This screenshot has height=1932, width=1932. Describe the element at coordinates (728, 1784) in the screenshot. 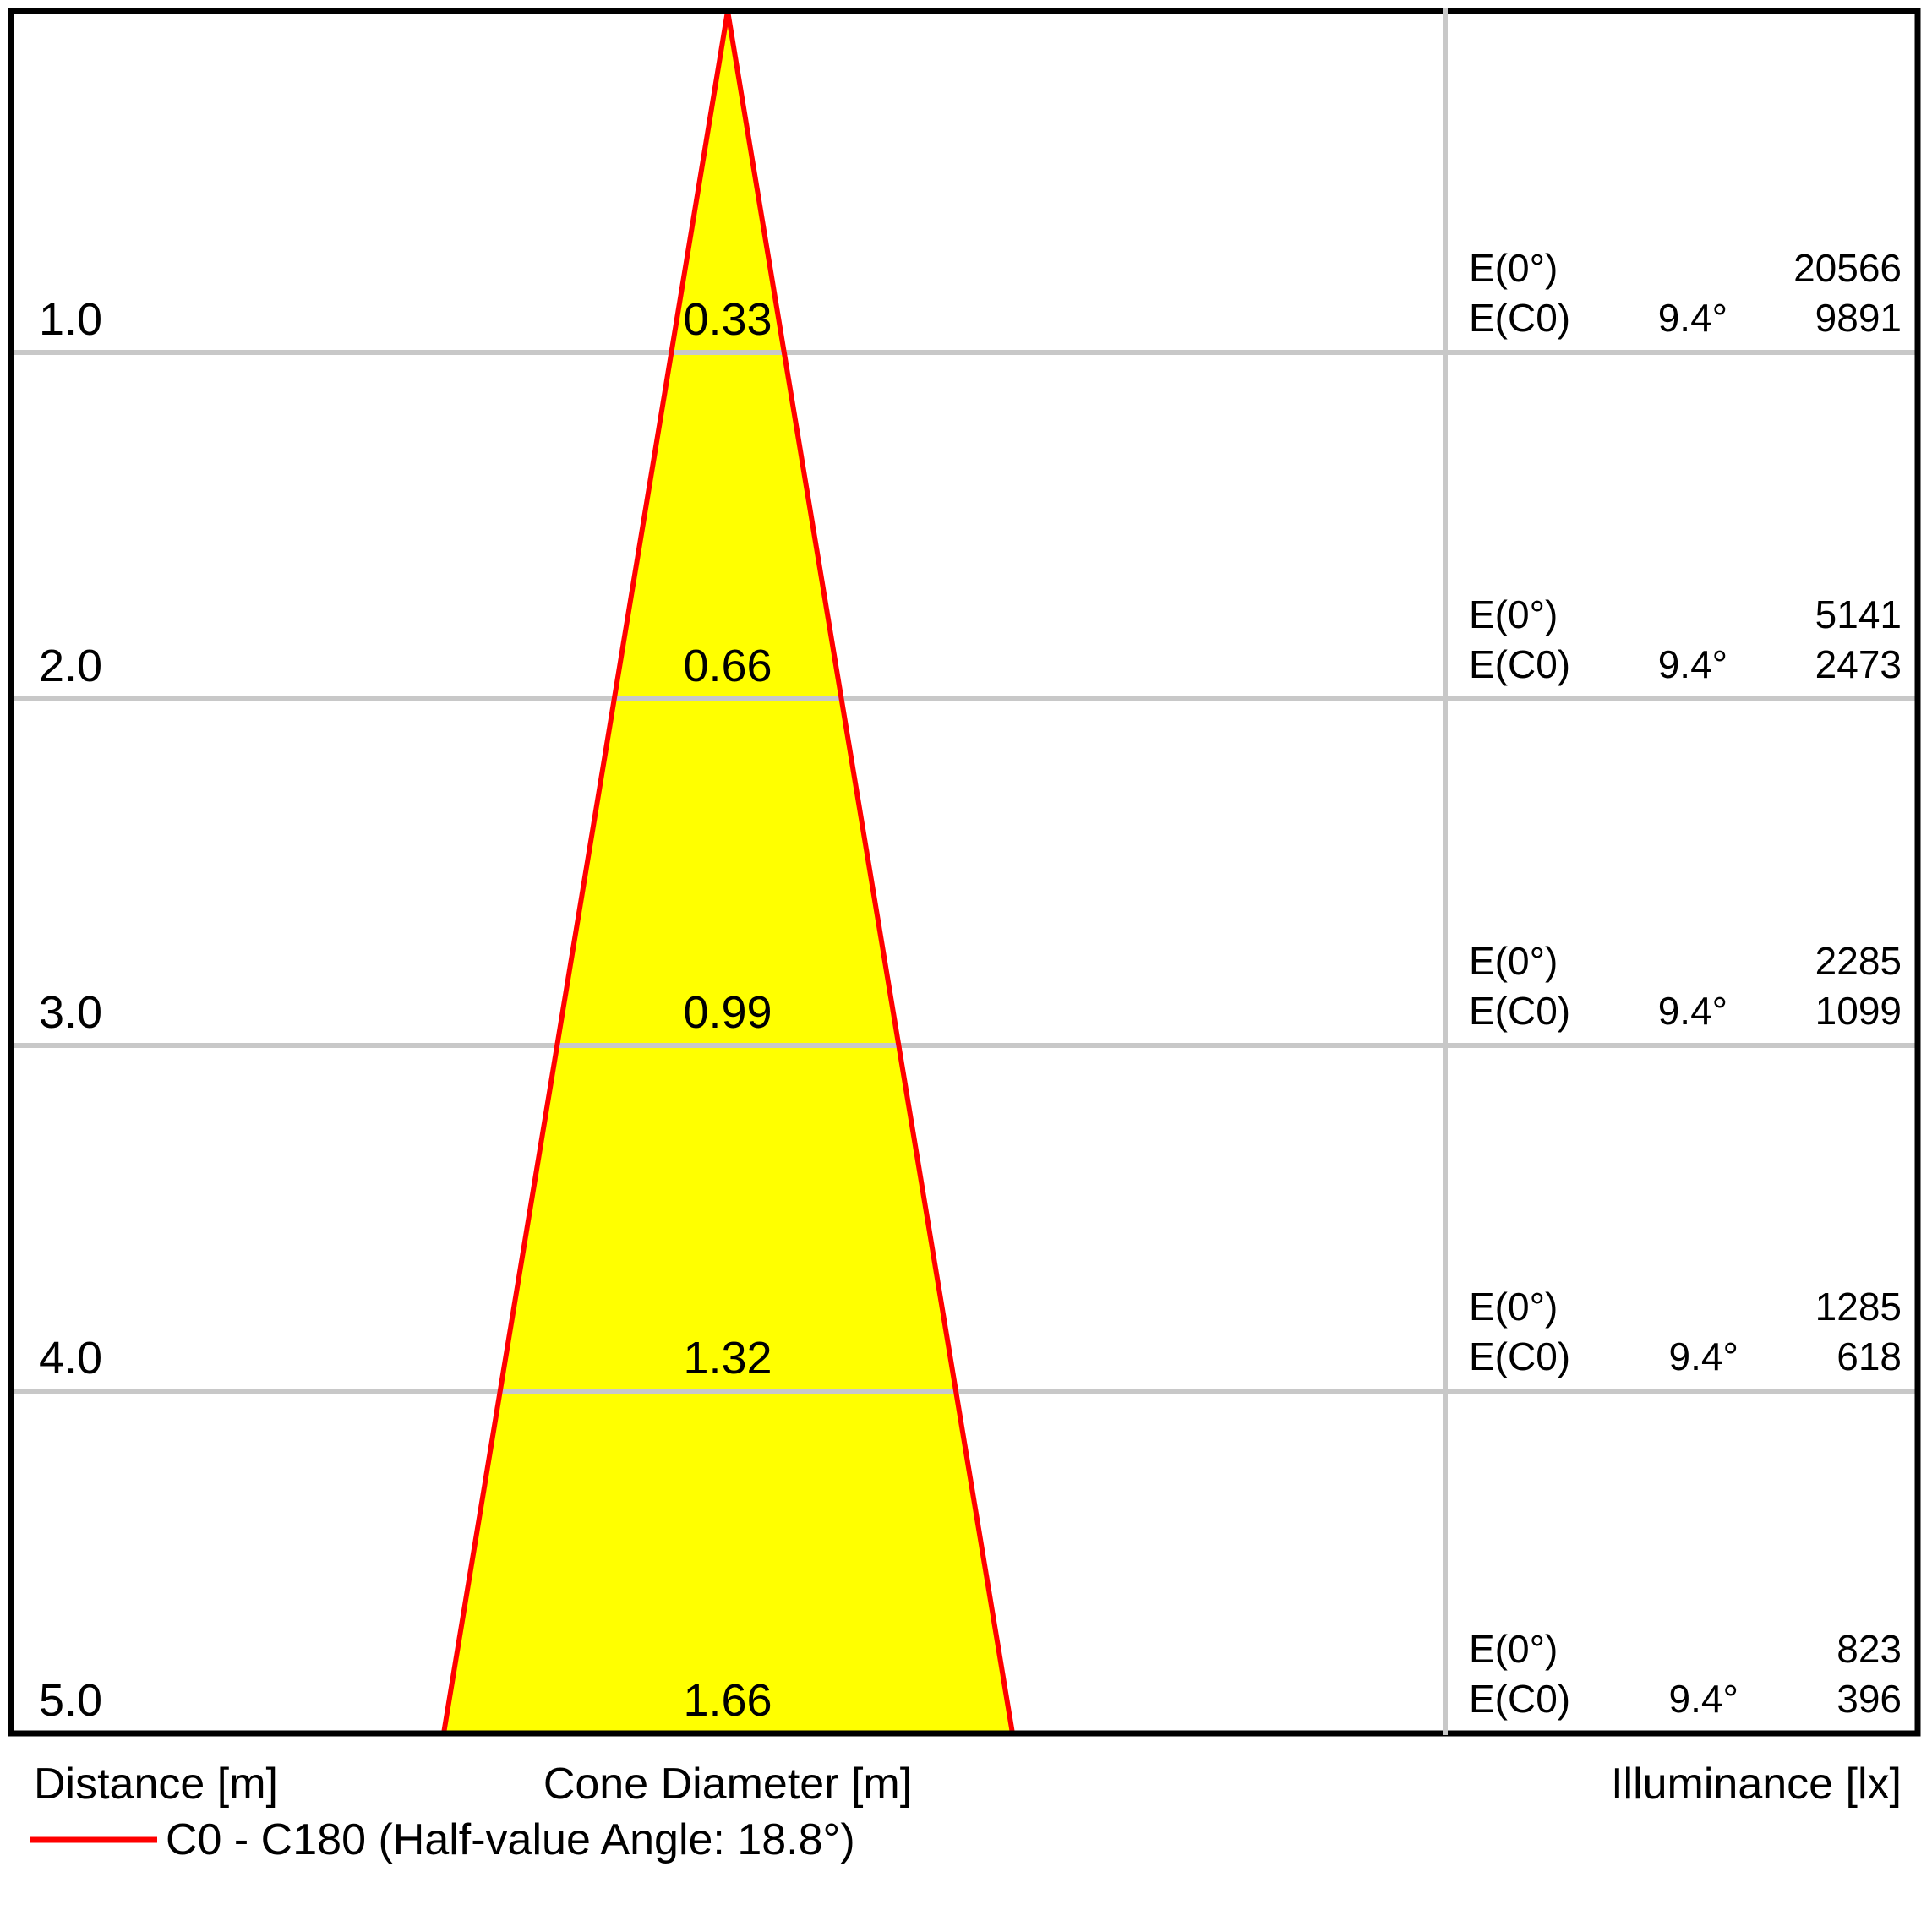

I see `cone-diameter-axis-label: Cone Diameter [m]` at that location.